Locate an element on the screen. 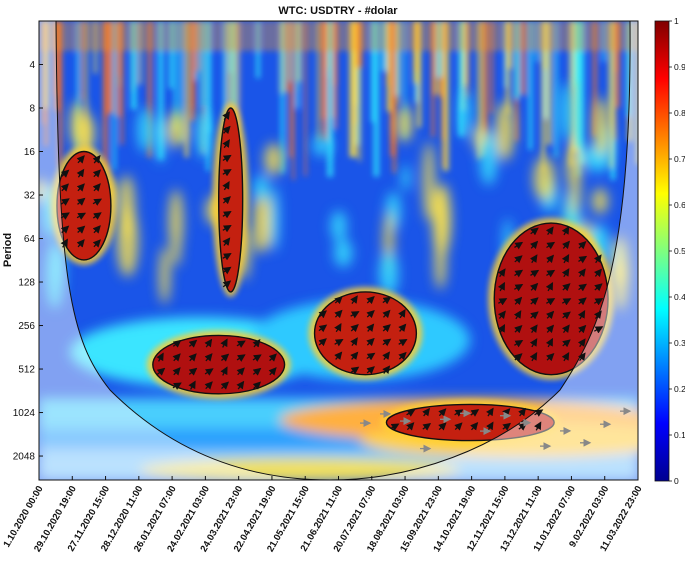  colorbar-tick-label: 0.6 is located at coordinates (679, 205).